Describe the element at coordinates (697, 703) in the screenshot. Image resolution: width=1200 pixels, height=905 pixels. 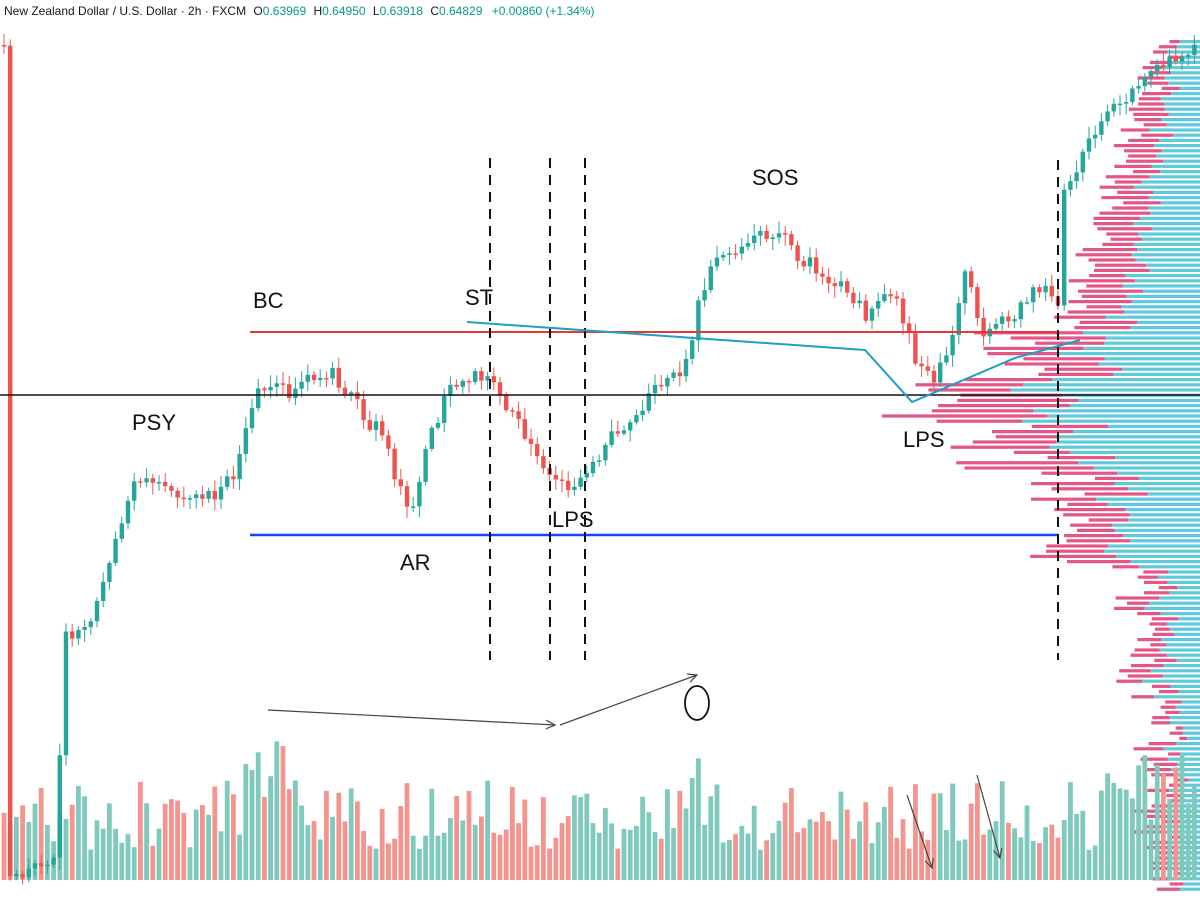
I see `volume-circle` at that location.